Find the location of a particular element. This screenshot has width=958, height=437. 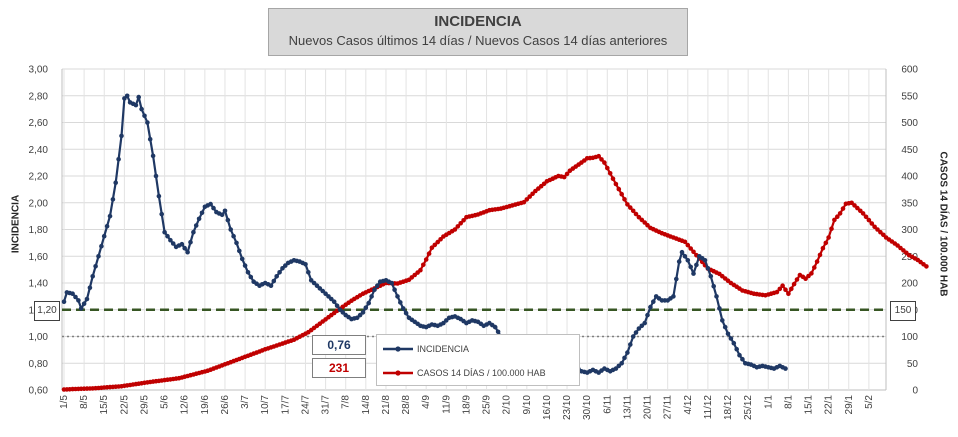

x-tick-label: 2/10 is located at coordinates (507, 405).